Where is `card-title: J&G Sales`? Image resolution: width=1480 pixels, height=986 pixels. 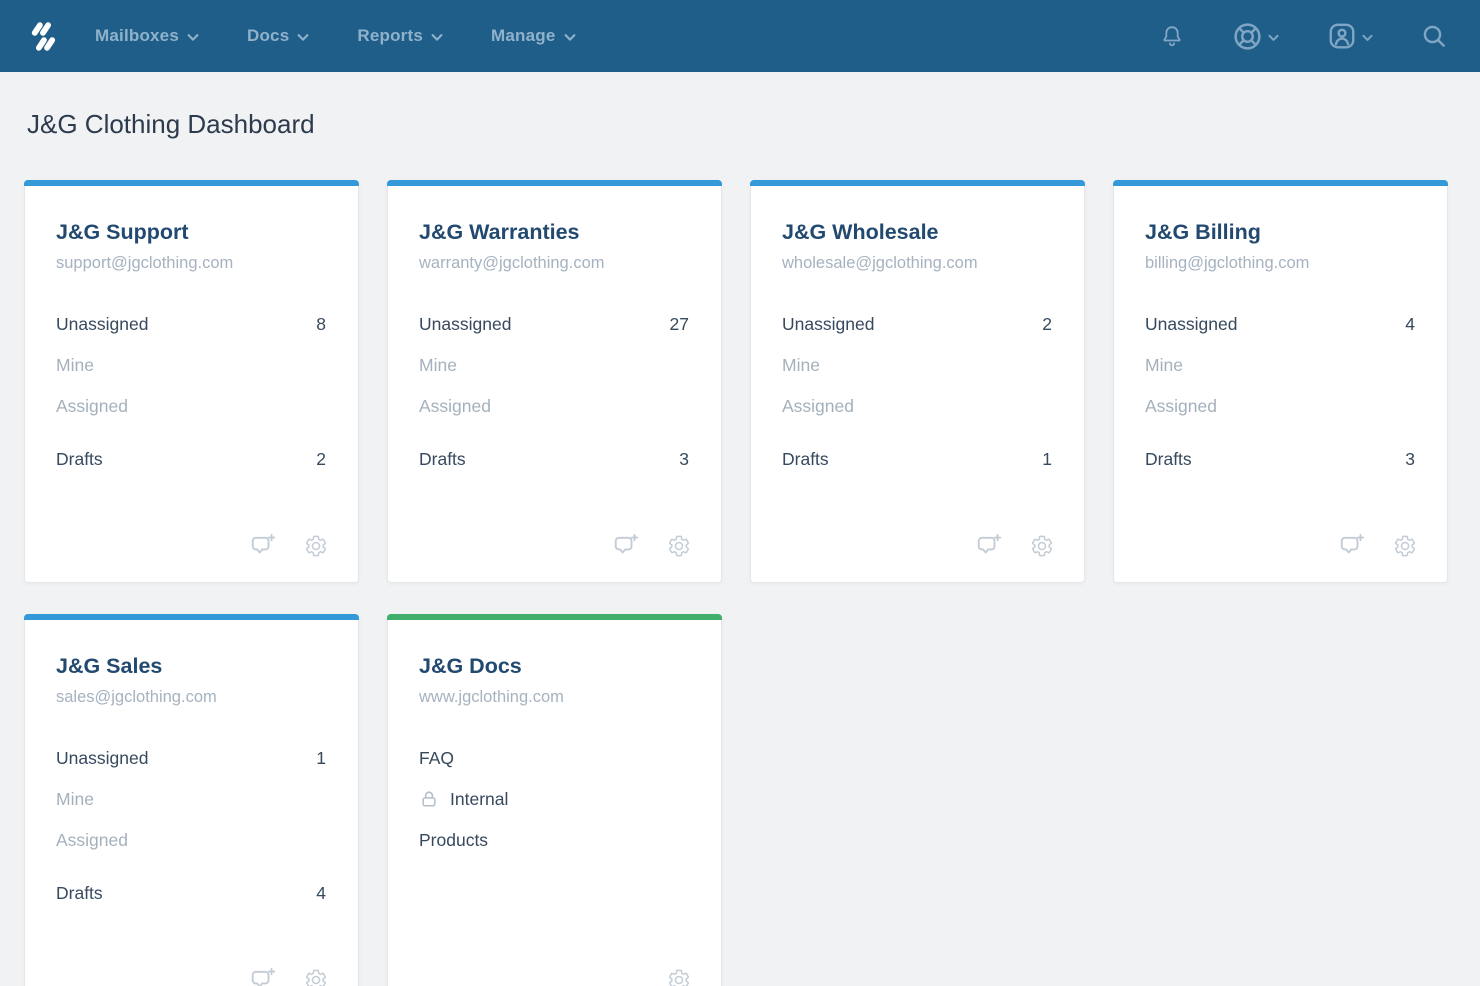 card-title: J&G Sales is located at coordinates (109, 666).